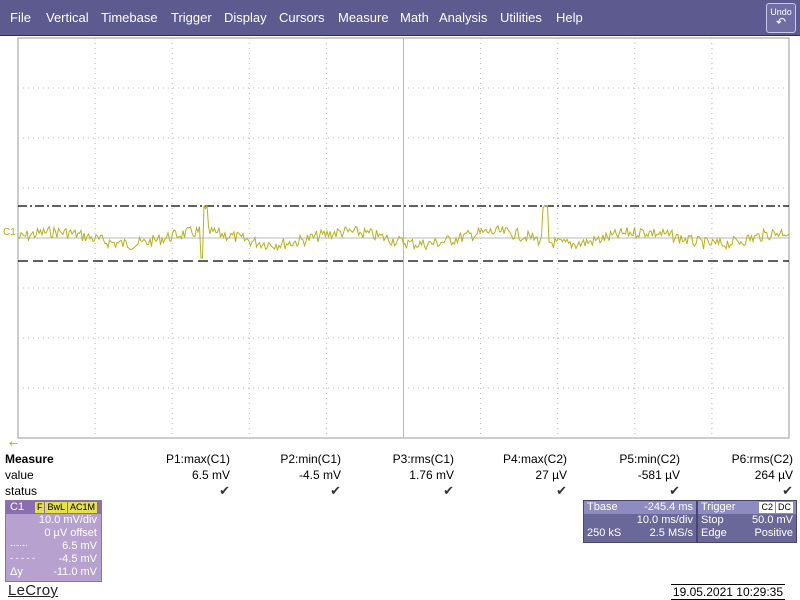 Image resolution: width=800 pixels, height=600 pixels. I want to click on param-p2-name: P2:min(C1), so click(310, 459).